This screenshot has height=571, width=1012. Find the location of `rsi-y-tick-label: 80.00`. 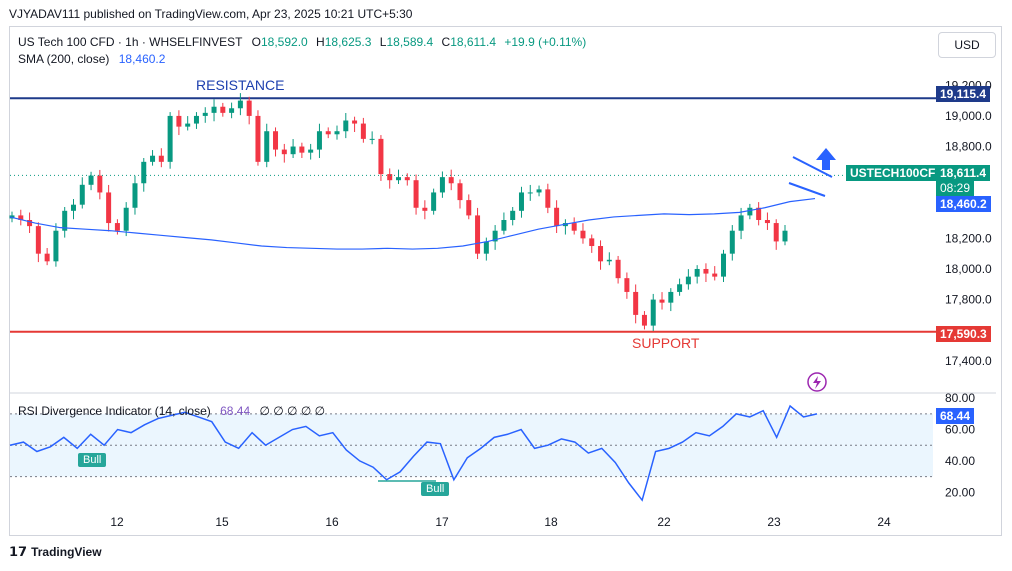

rsi-y-tick-label: 80.00 is located at coordinates (960, 398).